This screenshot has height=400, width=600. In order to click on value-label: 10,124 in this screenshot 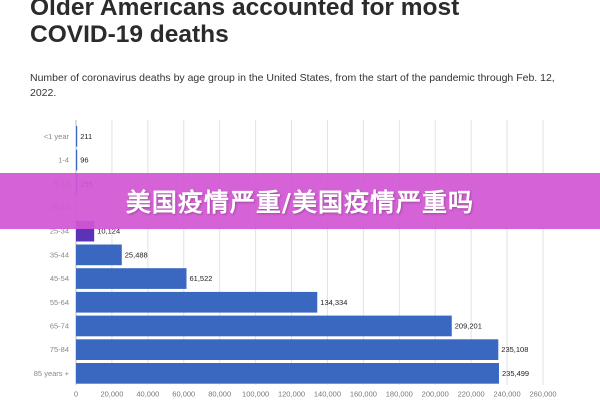, I will do `click(108, 231)`.